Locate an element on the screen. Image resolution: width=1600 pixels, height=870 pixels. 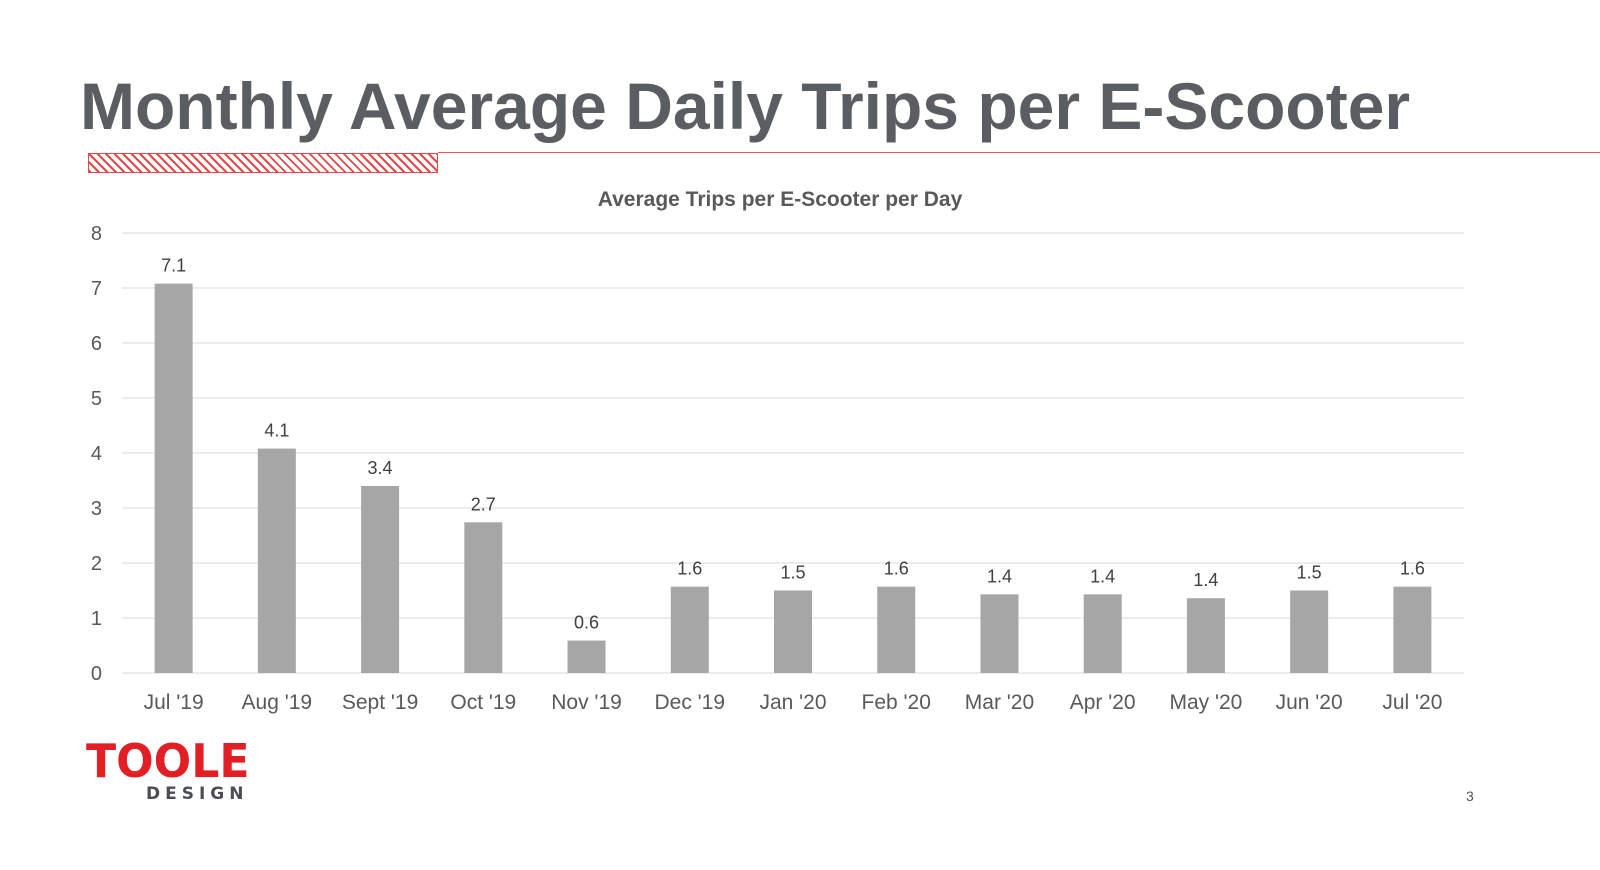
x-tick-label: May '20 is located at coordinates (1205, 702).